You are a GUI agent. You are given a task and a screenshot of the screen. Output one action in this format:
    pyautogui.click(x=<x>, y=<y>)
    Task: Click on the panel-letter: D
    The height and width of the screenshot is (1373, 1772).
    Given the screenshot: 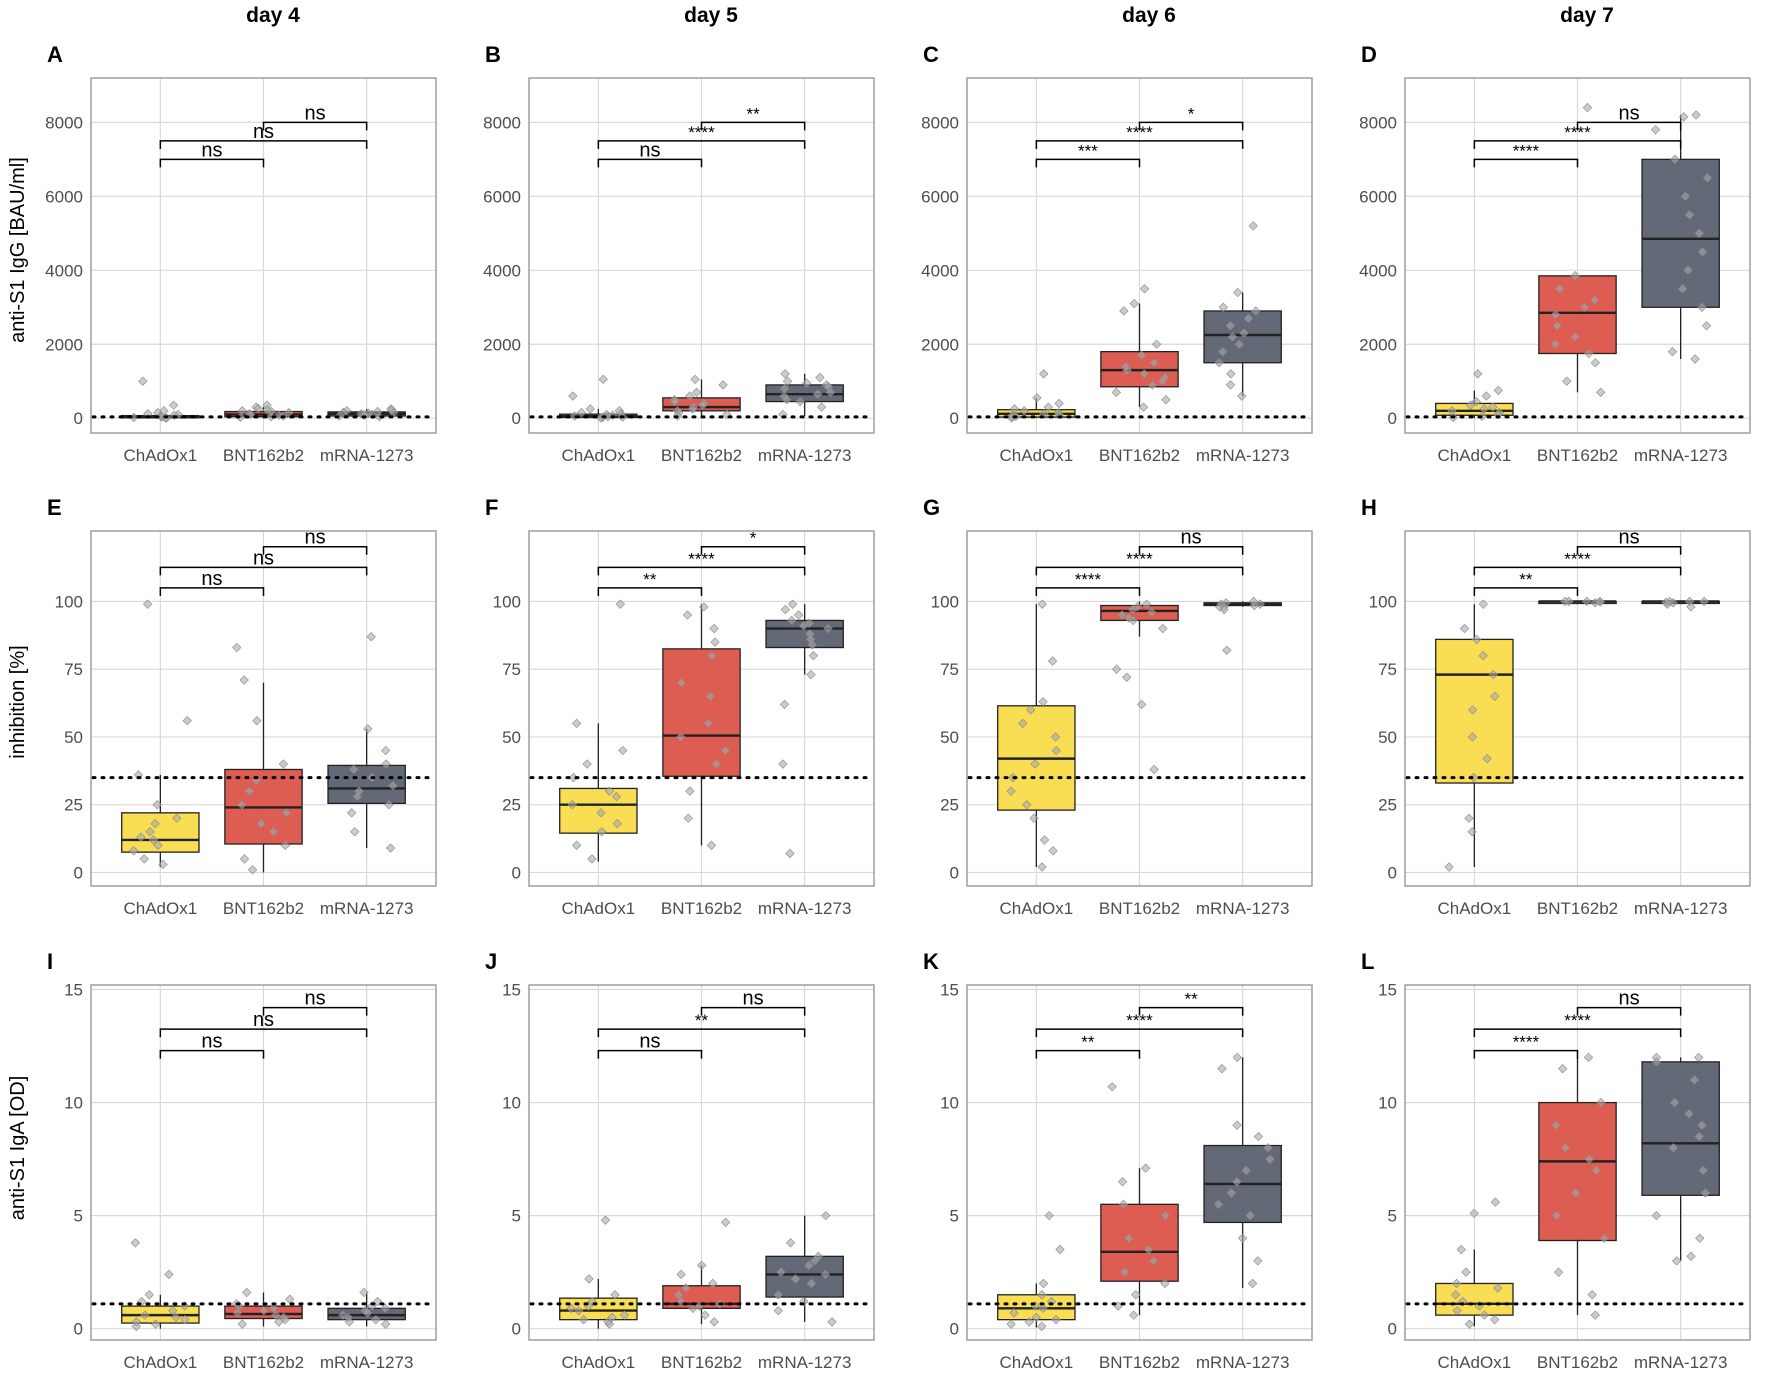 What is the action you would take?
    pyautogui.click(x=1369, y=54)
    